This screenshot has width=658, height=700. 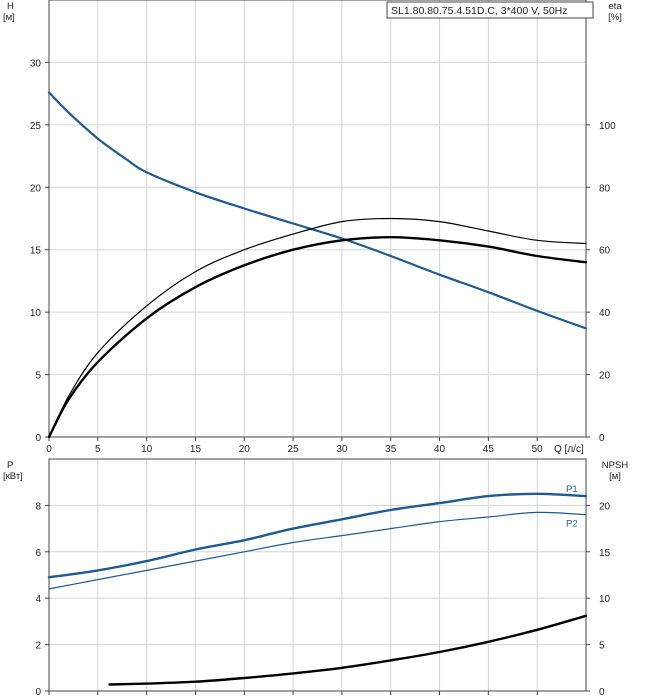 I want to click on y-right-tick-label: 80, so click(x=605, y=188).